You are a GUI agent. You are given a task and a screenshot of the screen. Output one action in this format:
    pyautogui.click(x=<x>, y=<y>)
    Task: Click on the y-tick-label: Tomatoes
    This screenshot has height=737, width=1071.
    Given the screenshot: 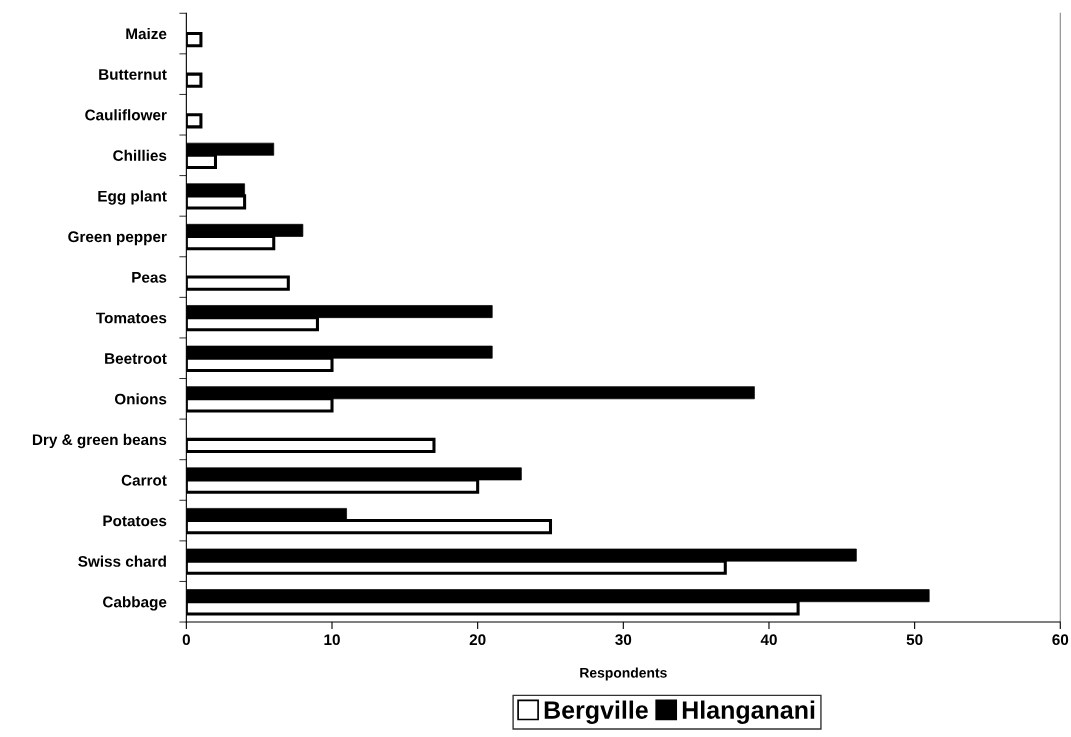 What is the action you would take?
    pyautogui.click(x=131, y=318)
    